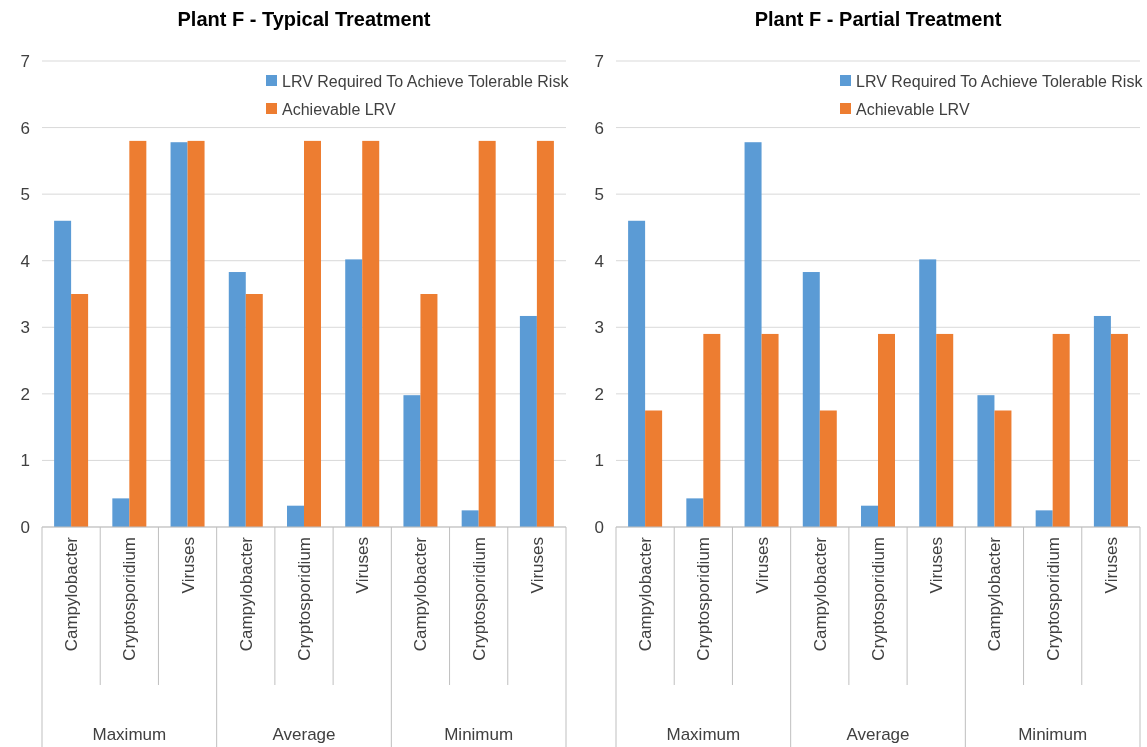 This screenshot has height=747, width=1147. Describe the element at coordinates (304, 19) in the screenshot. I see `chart-title: Plant F - Typical Treatment` at that location.